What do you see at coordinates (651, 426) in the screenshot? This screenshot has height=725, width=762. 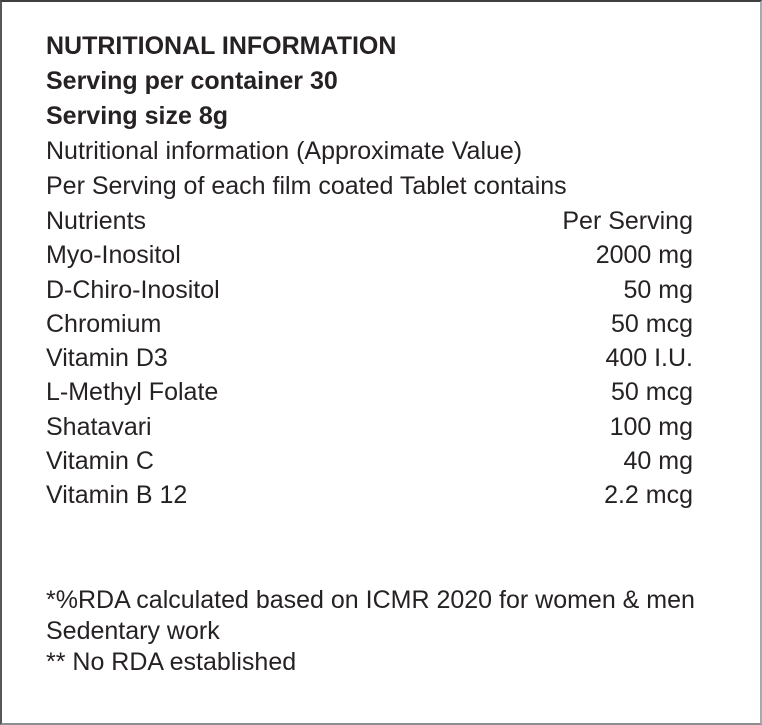 I see `nutrient-amount: 100 mg` at bounding box center [651, 426].